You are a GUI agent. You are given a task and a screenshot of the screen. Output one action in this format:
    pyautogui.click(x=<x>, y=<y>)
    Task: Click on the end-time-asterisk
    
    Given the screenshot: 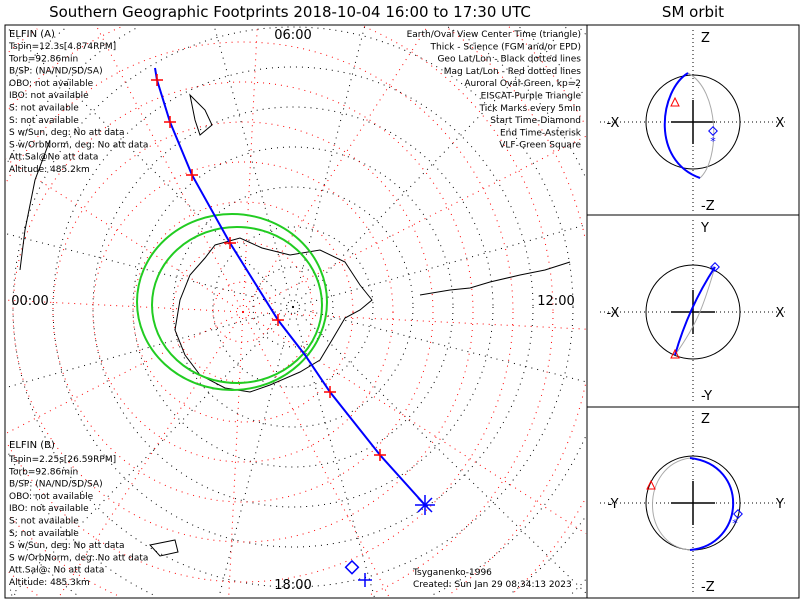 What is the action you would take?
    pyautogui.click(x=425, y=505)
    